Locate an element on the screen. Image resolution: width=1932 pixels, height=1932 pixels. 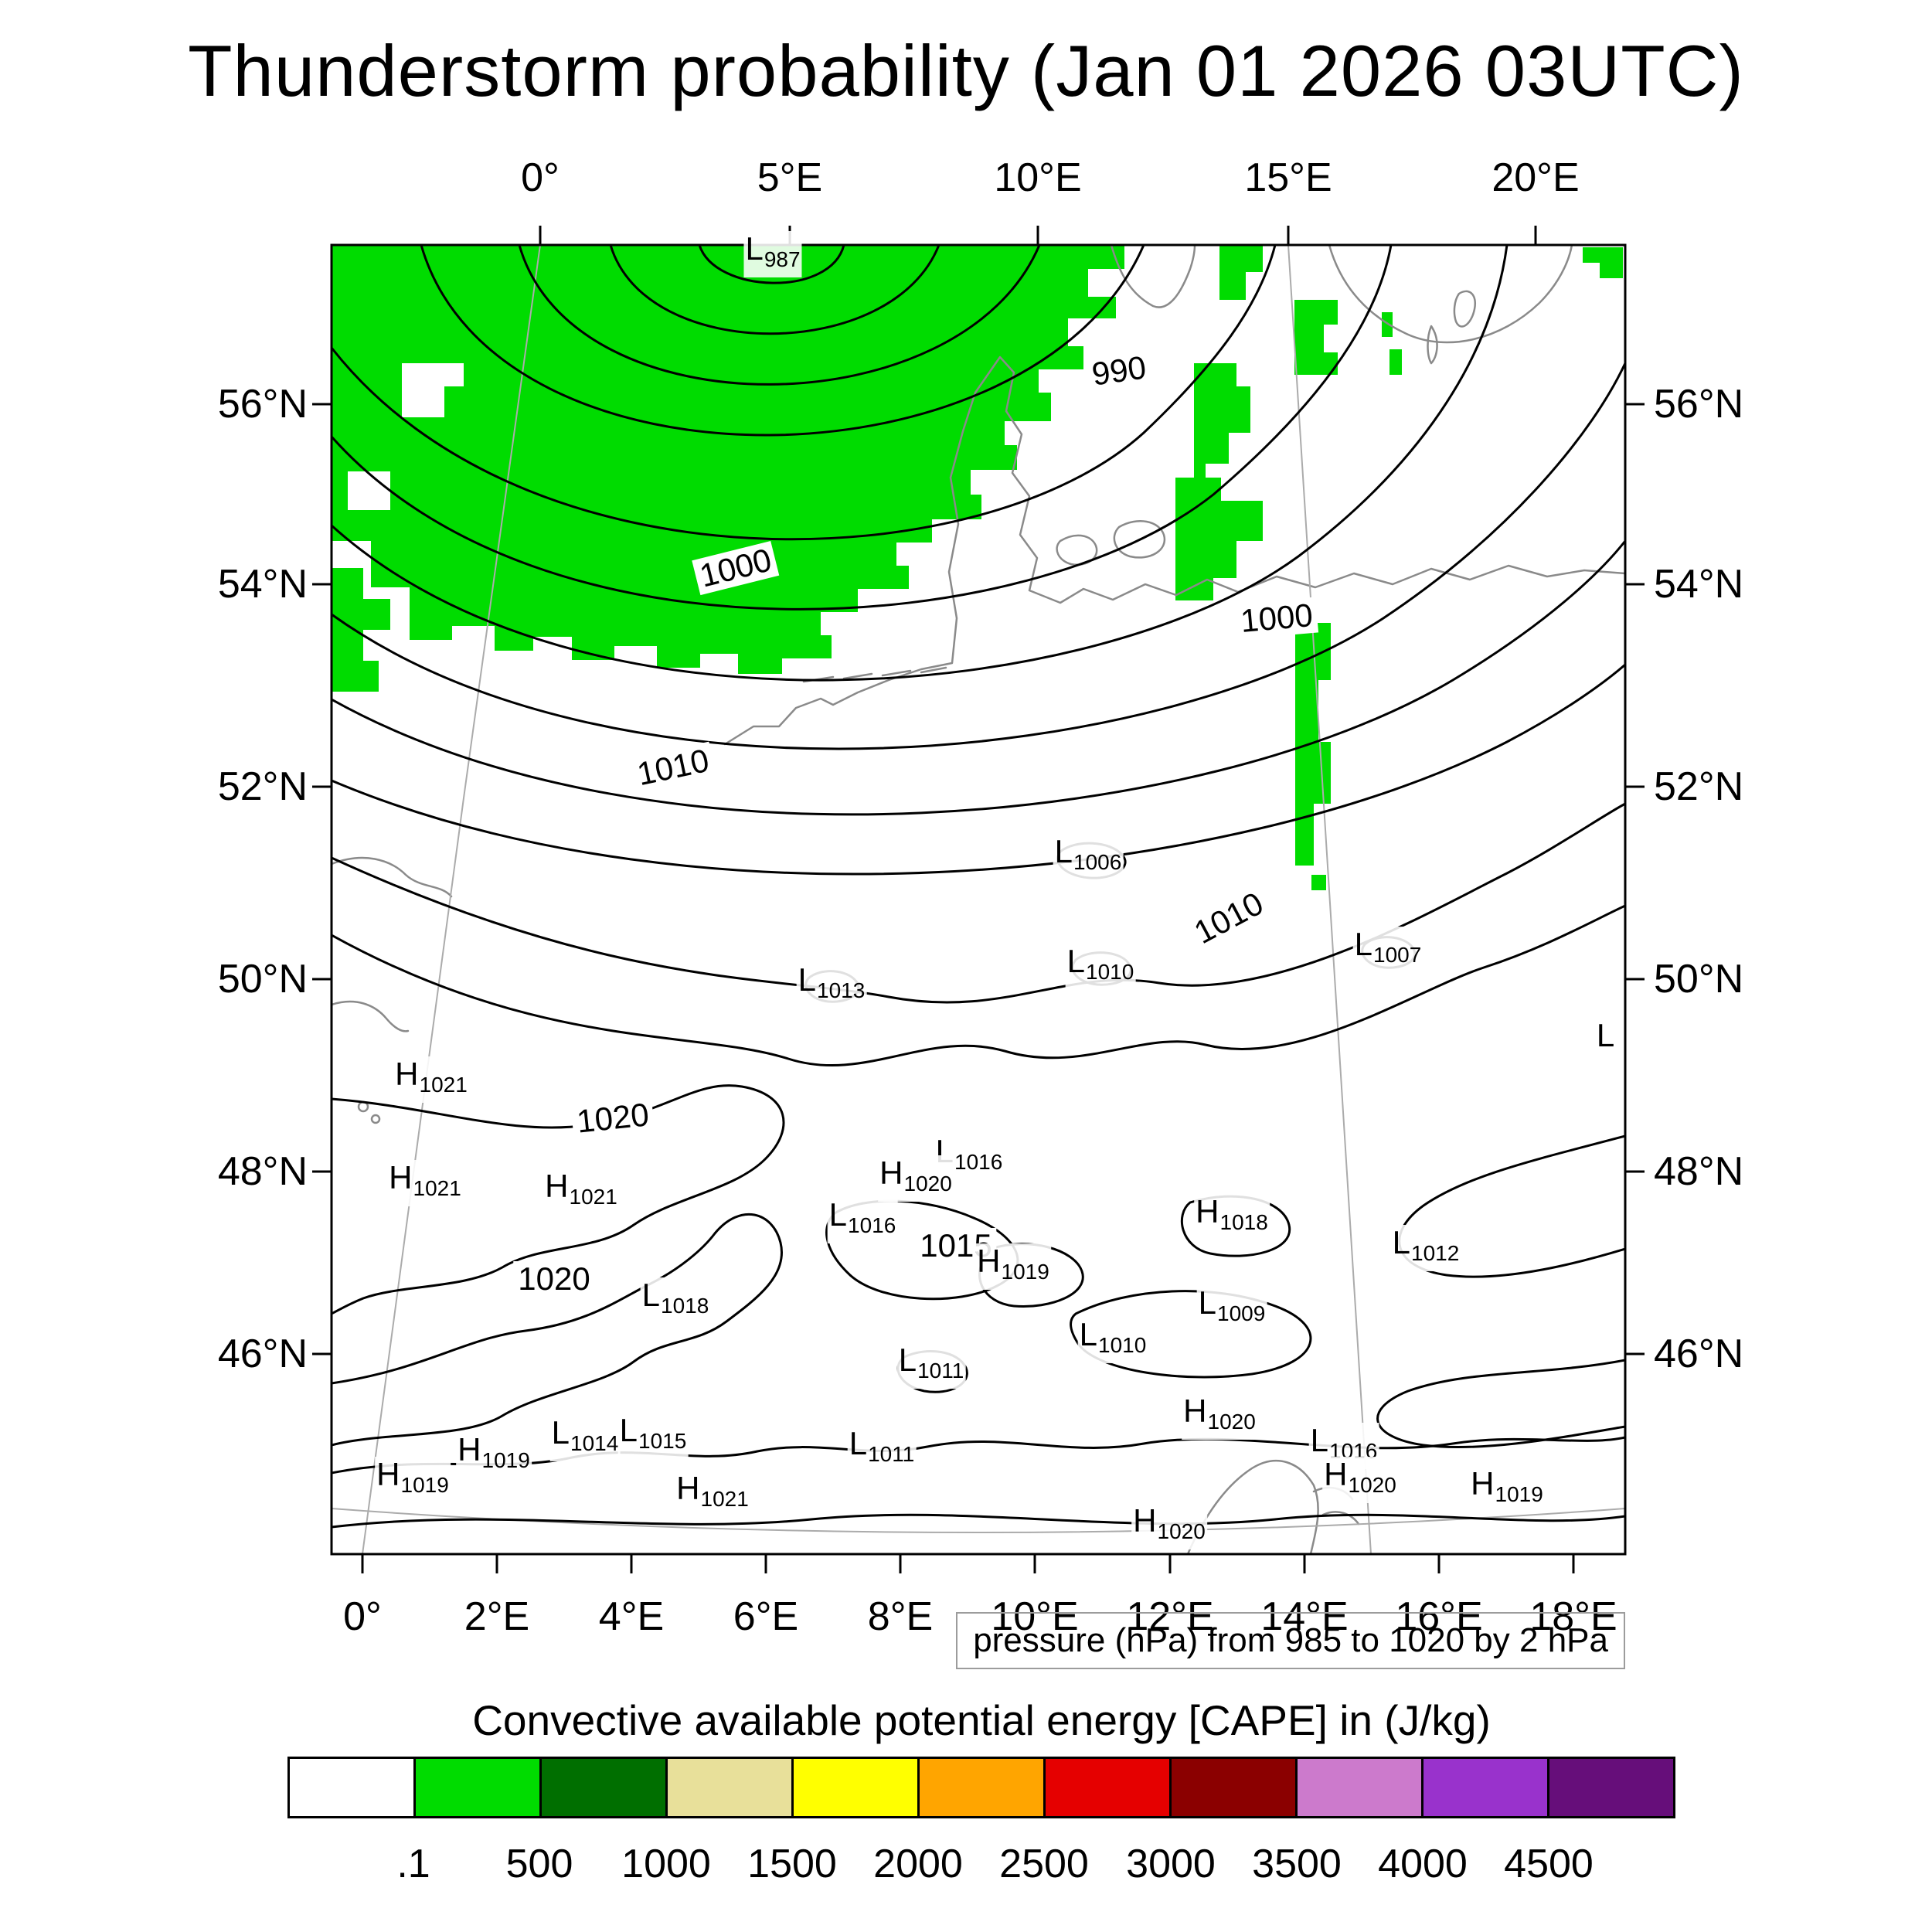
axis-ticks-bottom is located at coordinates (968, 1563).